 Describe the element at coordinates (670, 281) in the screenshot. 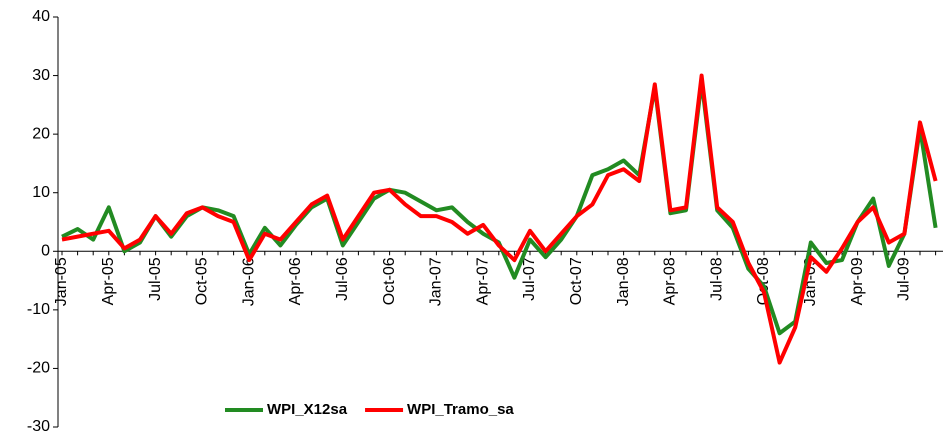

I see `x-tick-label: Apr-08` at that location.